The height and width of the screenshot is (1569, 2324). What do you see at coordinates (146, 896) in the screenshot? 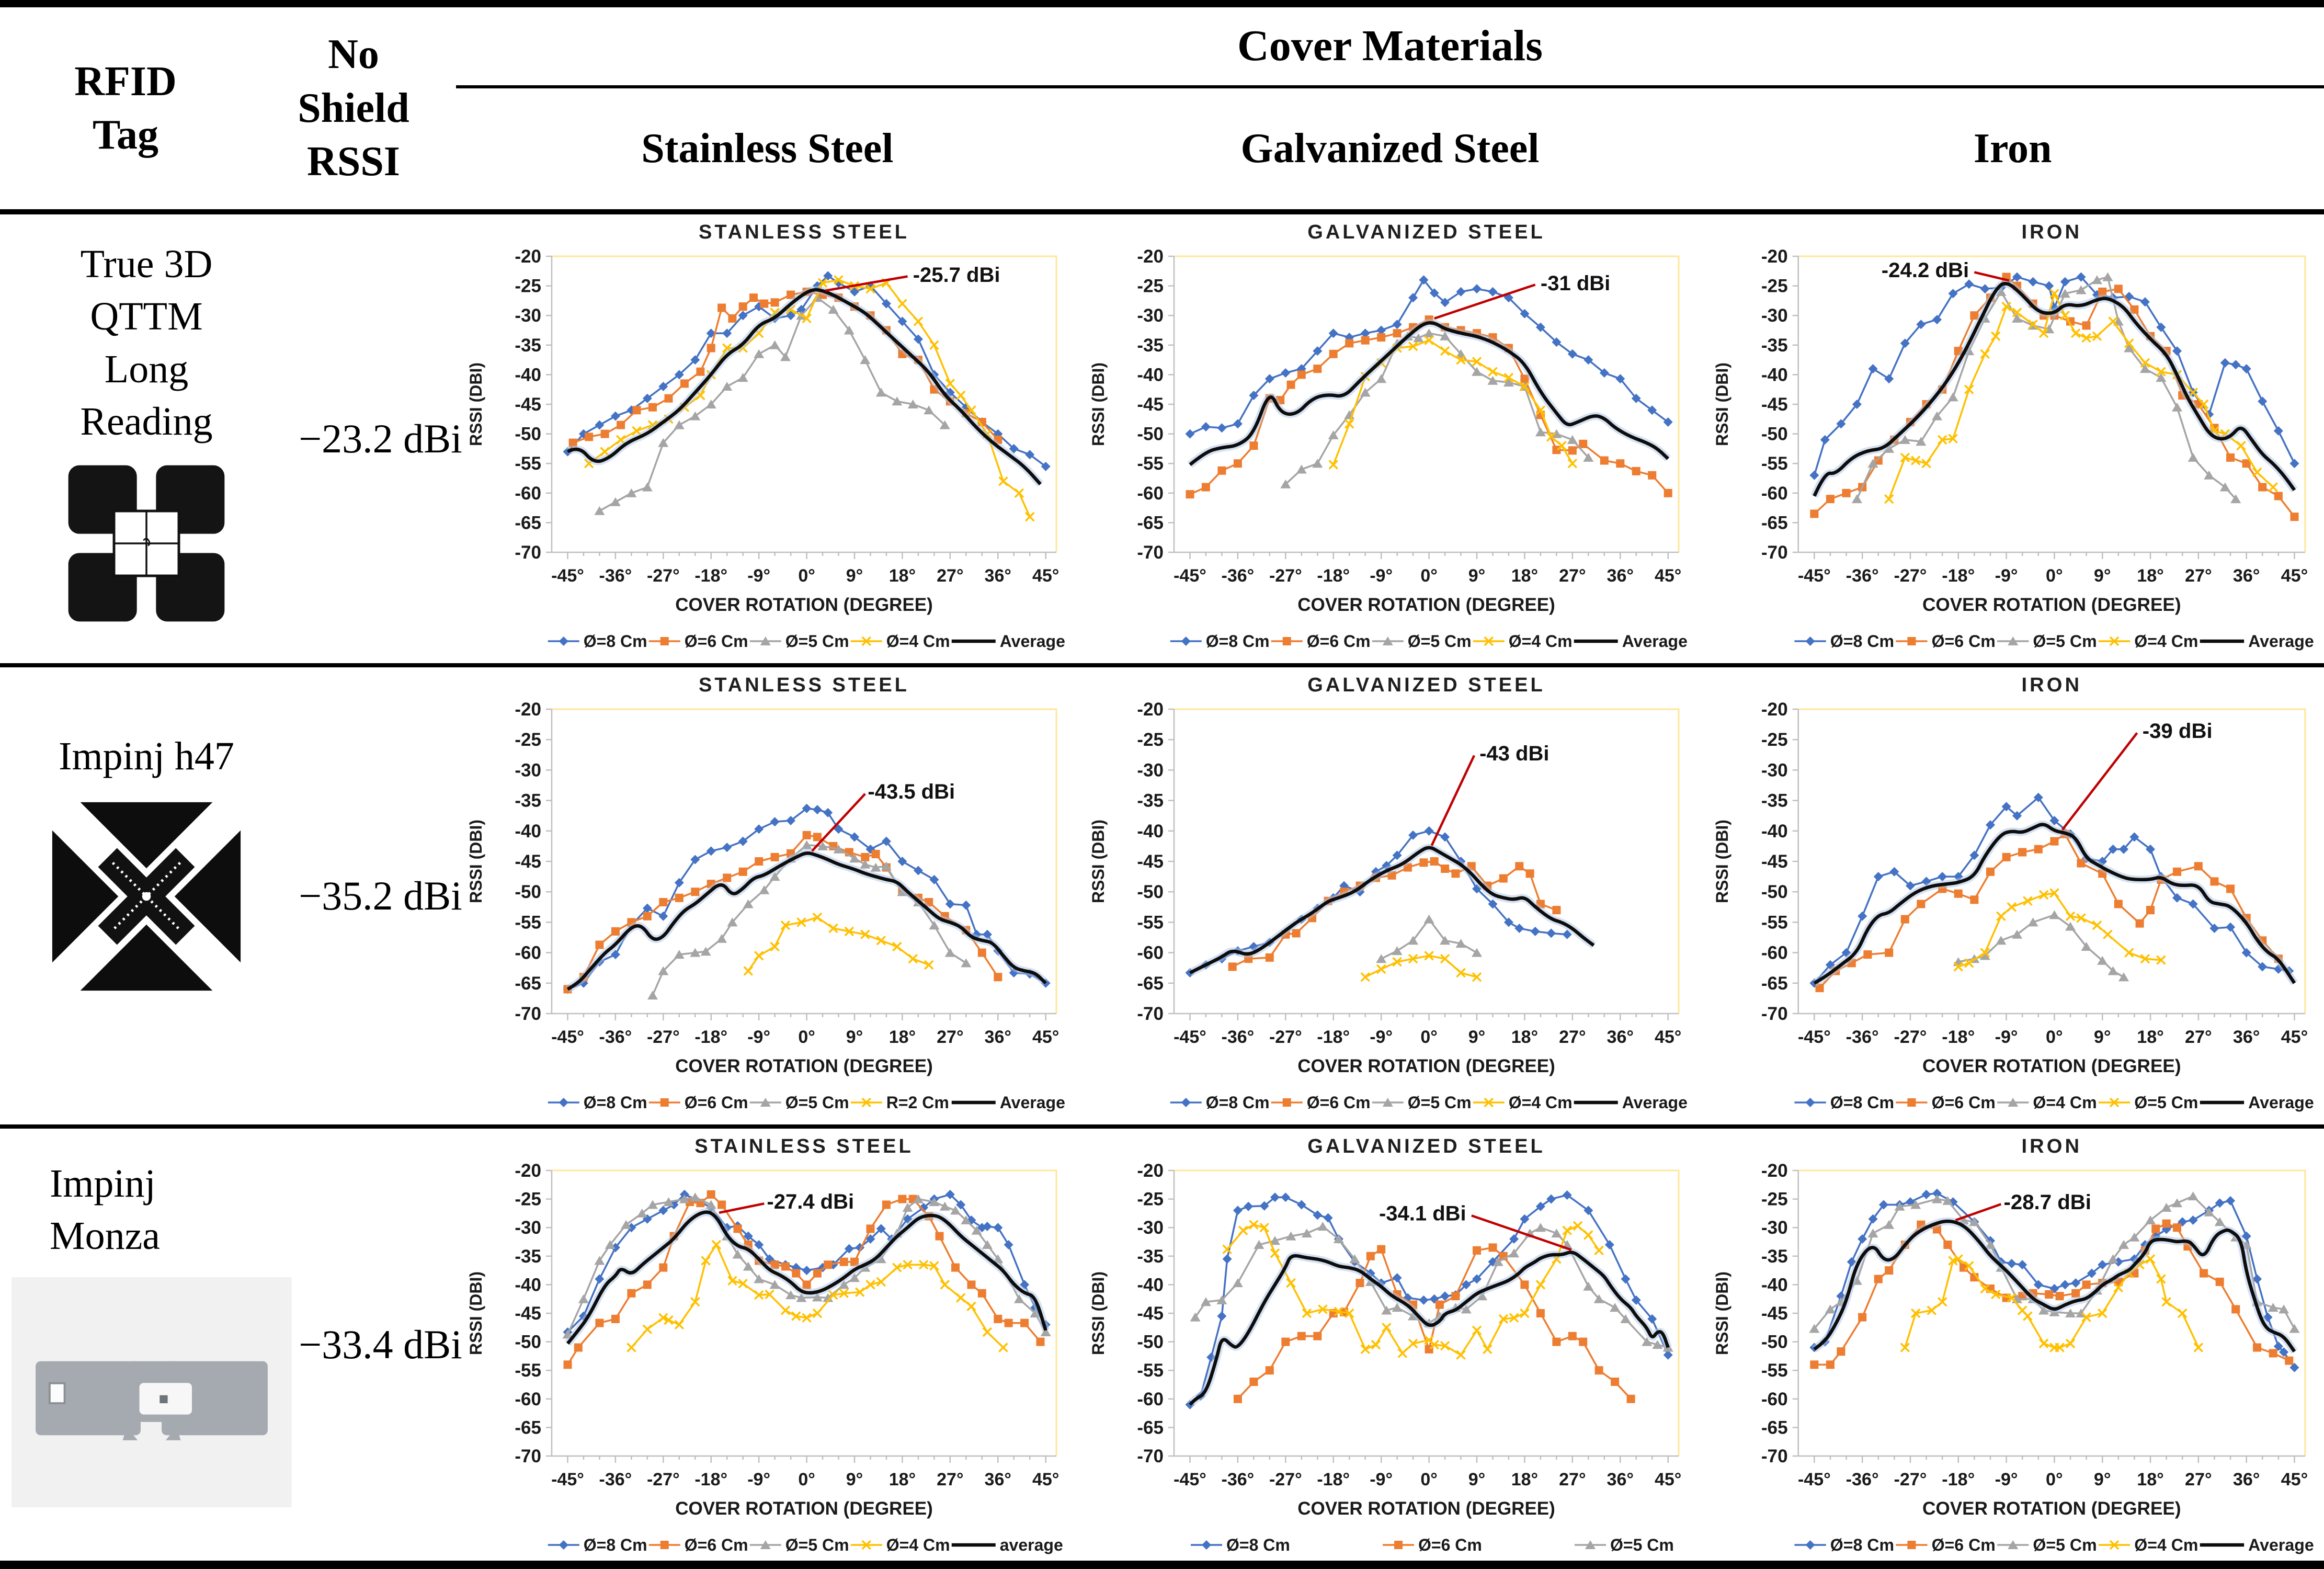
I see `h47-tag-image` at bounding box center [146, 896].